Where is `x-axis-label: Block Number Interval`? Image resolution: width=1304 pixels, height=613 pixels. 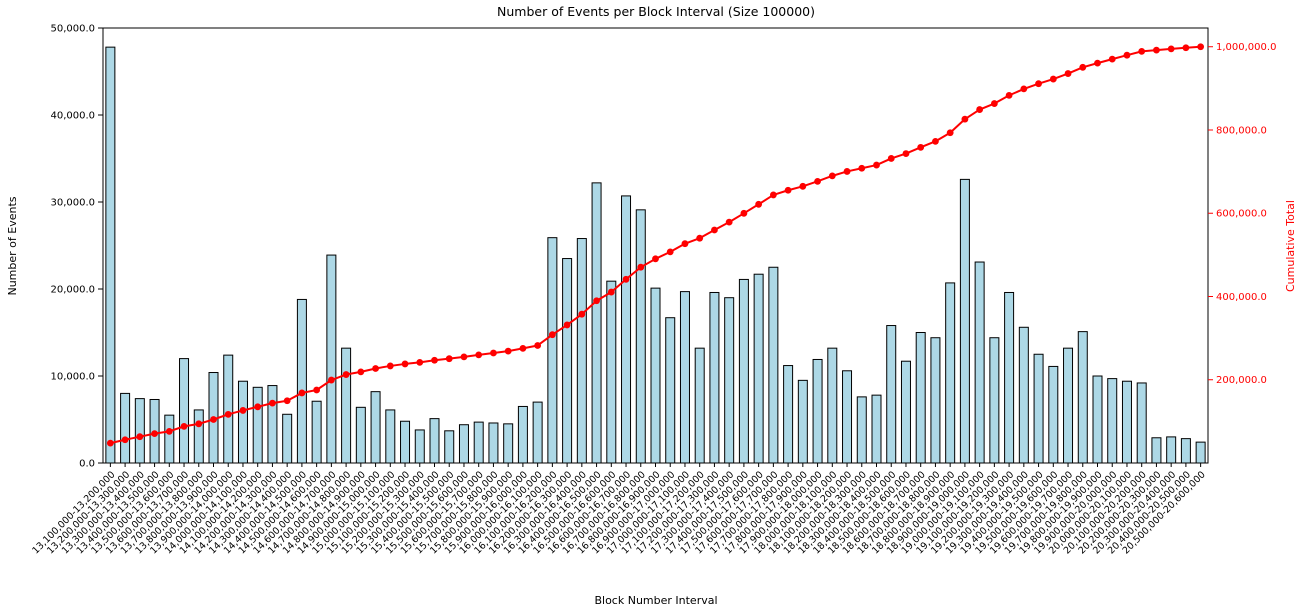
x-axis-label: Block Number Interval is located at coordinates (655, 600).